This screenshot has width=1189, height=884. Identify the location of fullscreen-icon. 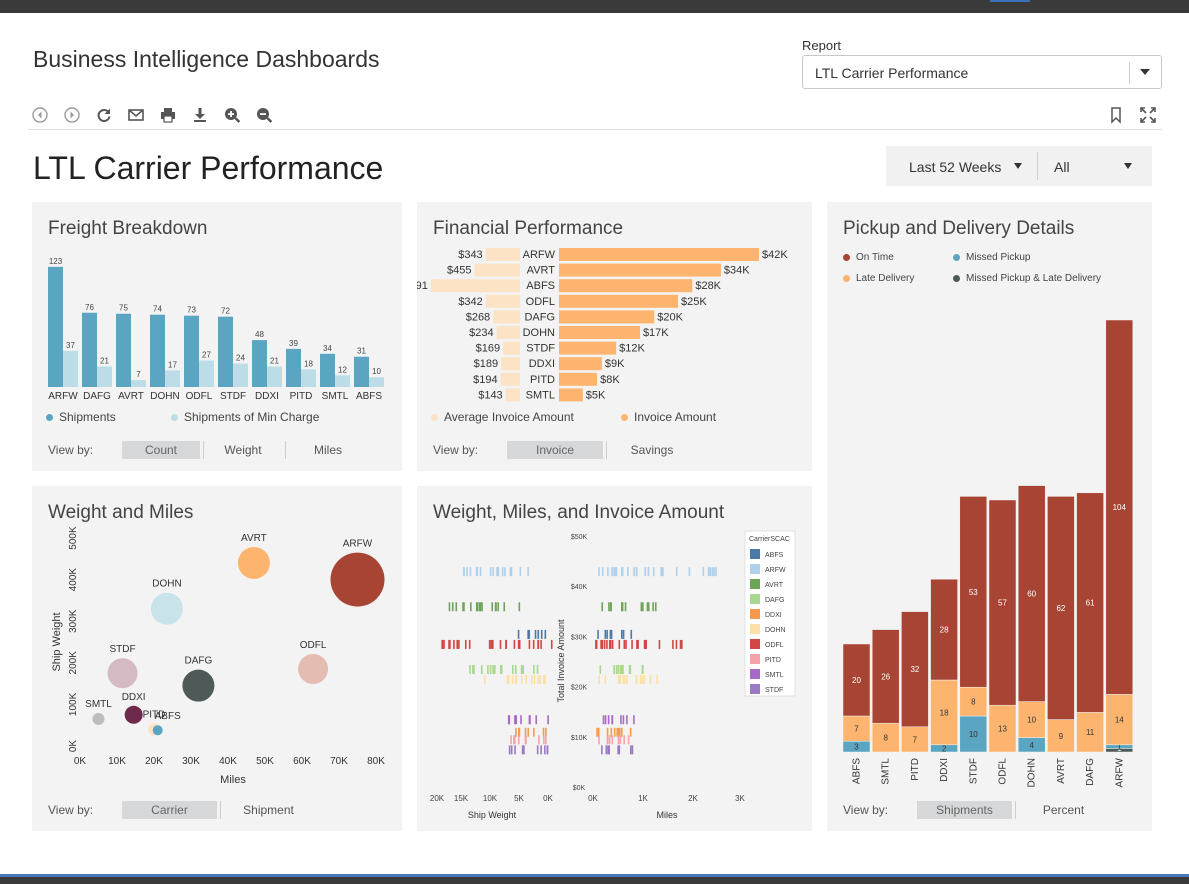
(1148, 115).